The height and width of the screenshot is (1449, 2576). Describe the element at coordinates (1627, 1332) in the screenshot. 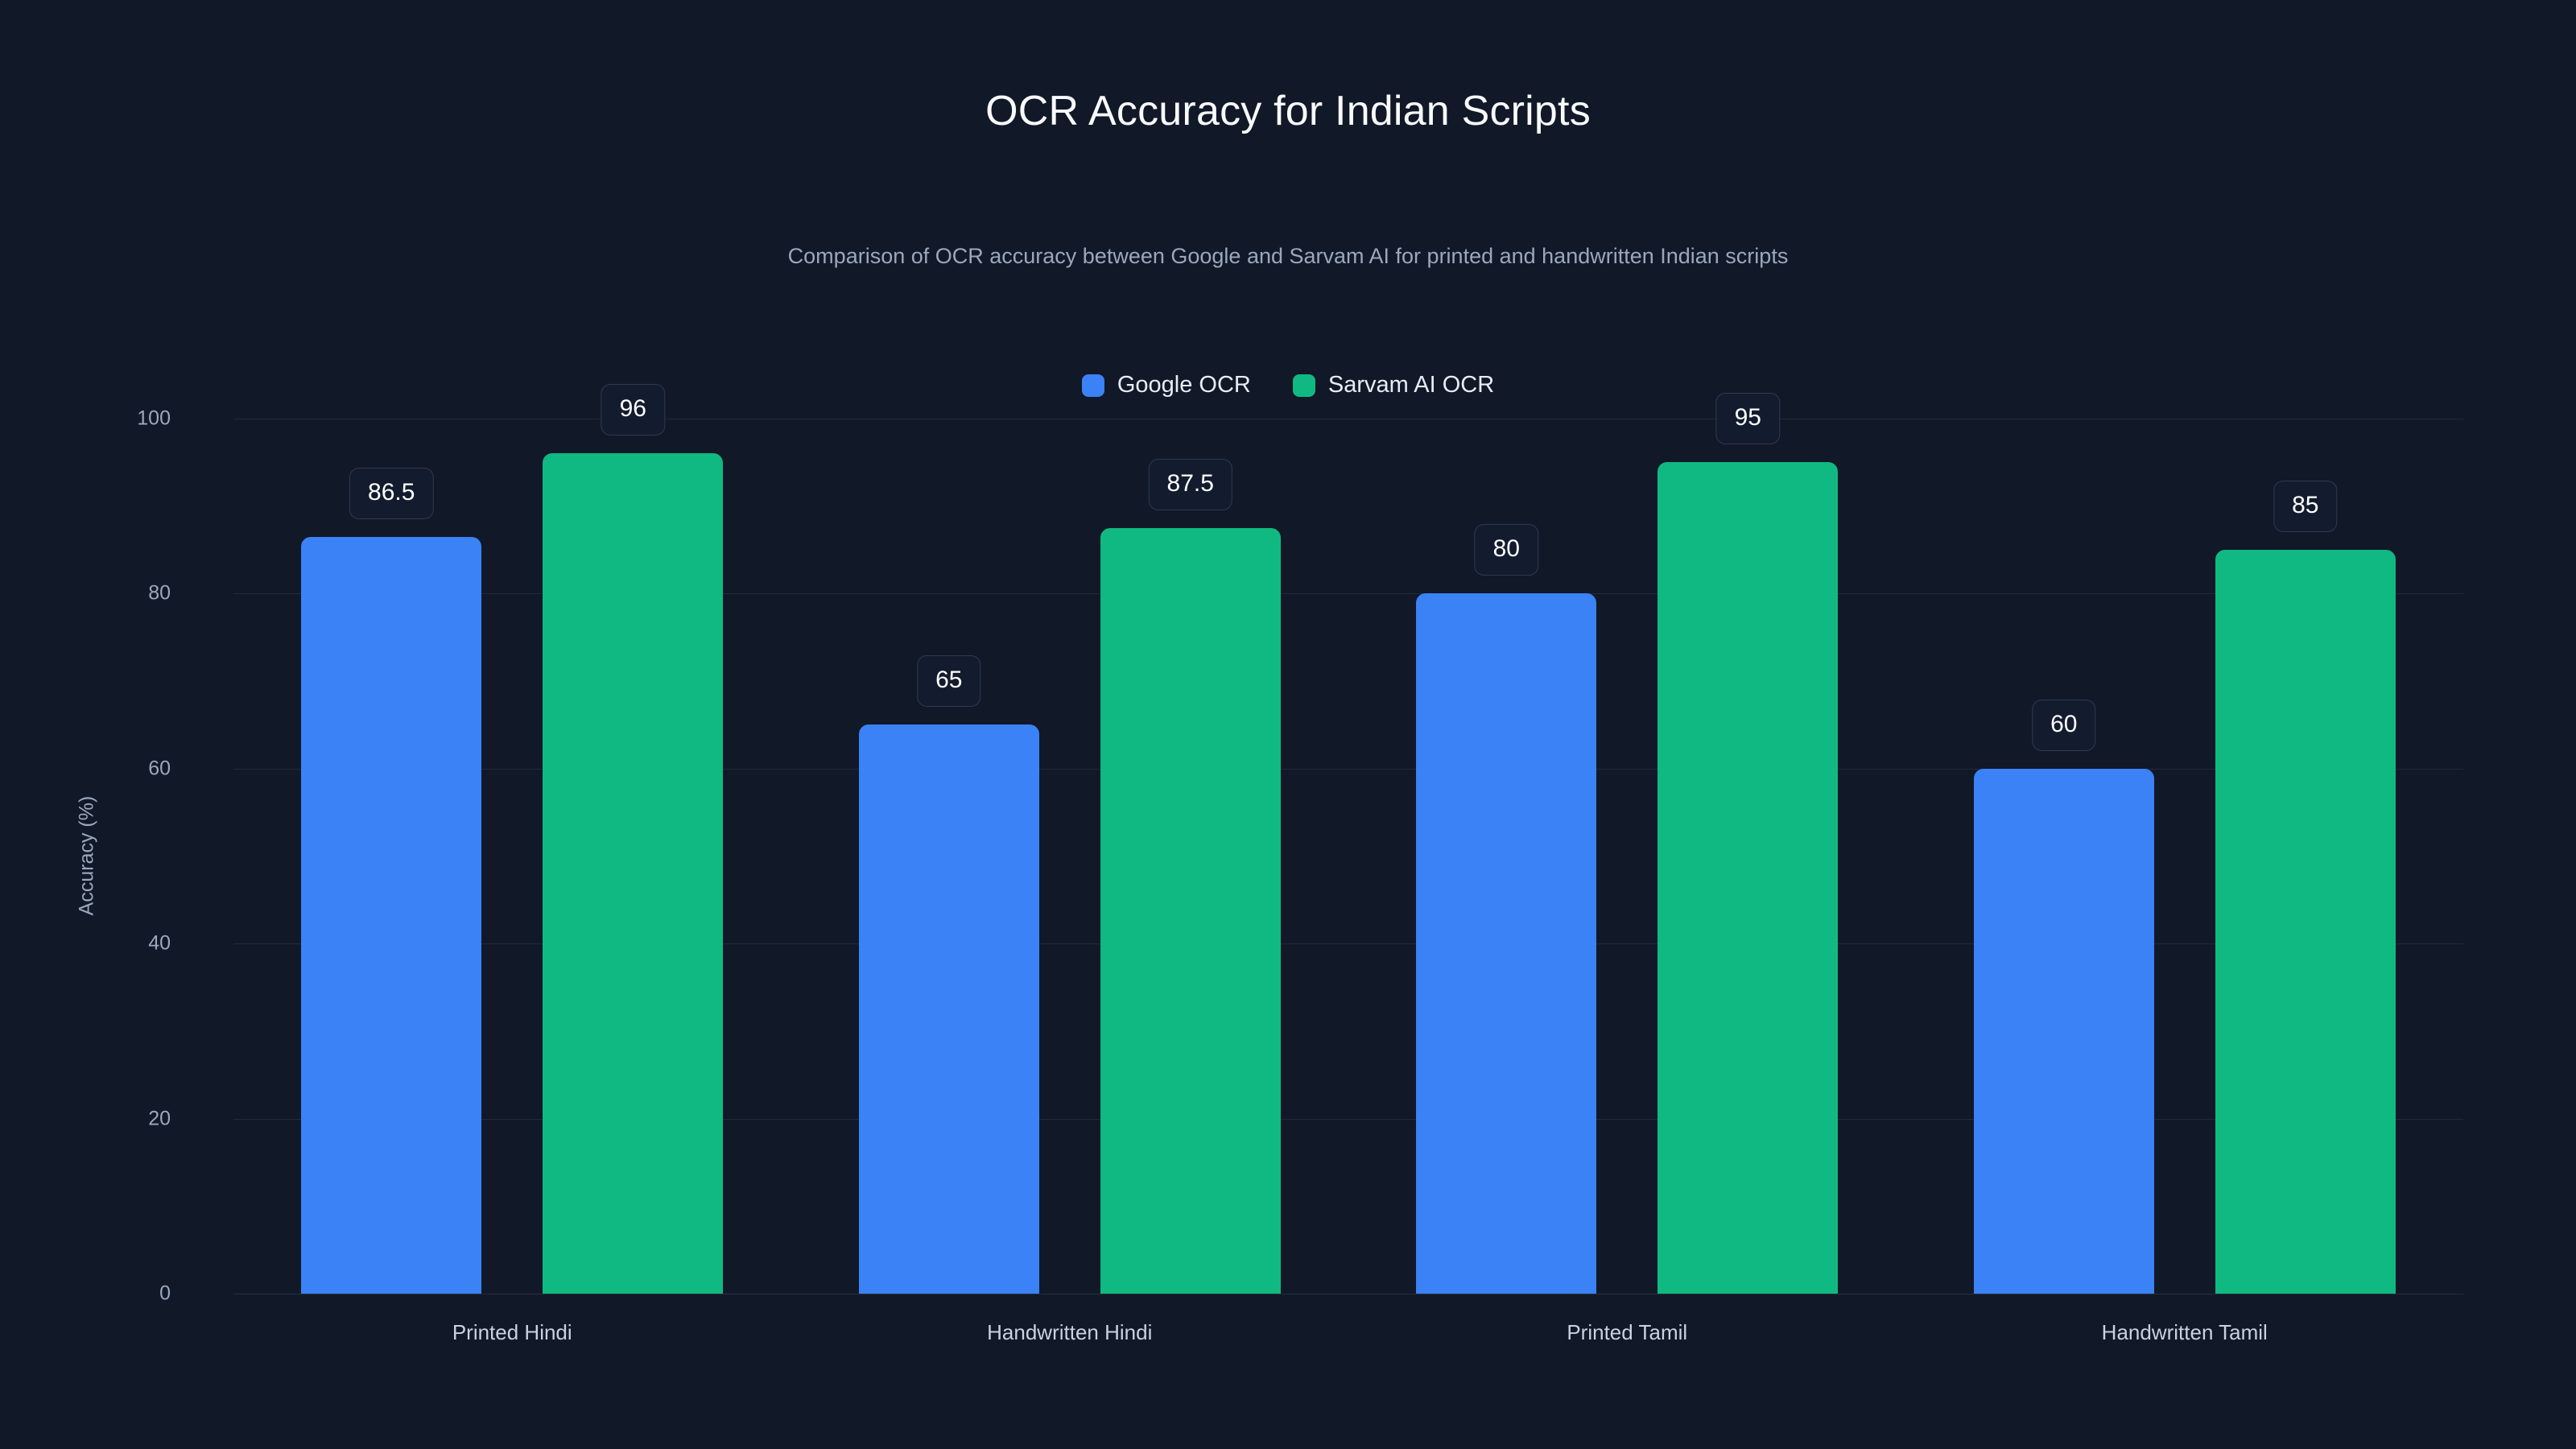

I see `x-axis-category-label: Printed Tamil` at that location.